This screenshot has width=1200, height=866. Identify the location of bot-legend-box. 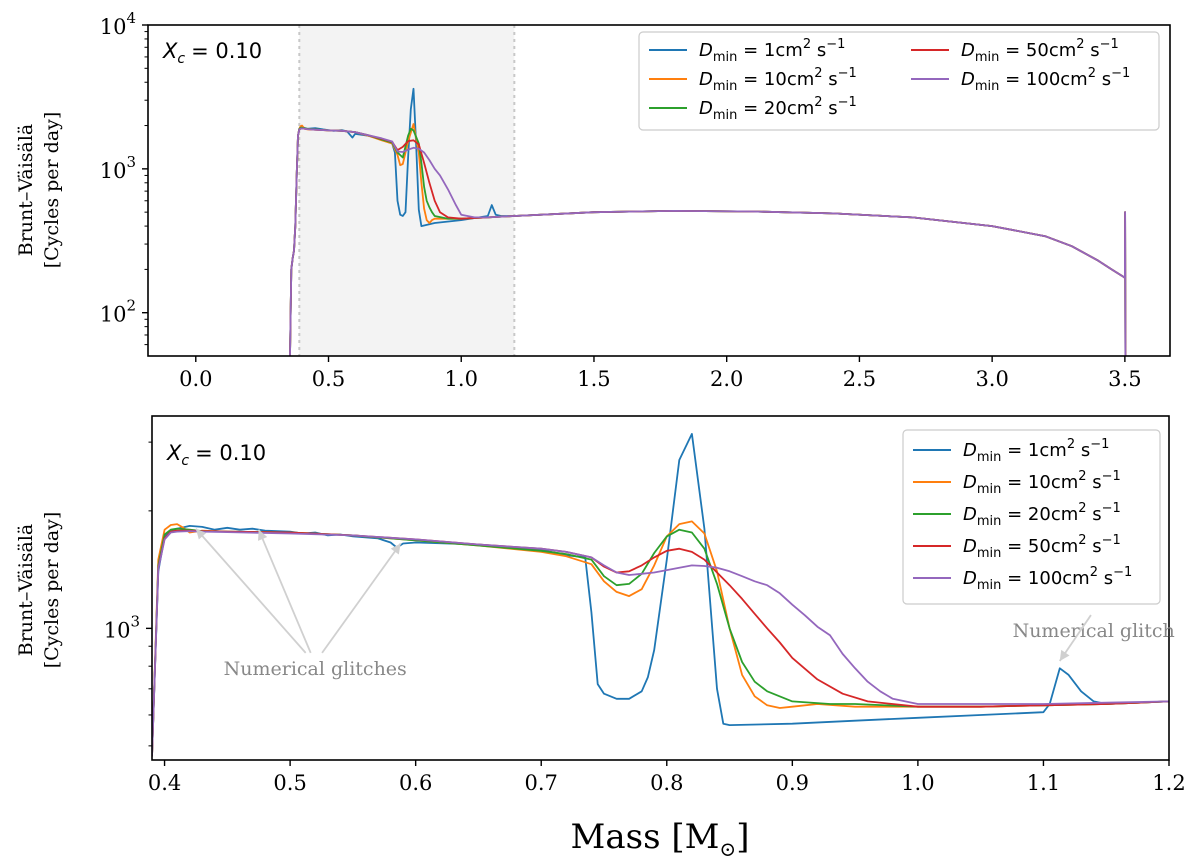
(1031, 517).